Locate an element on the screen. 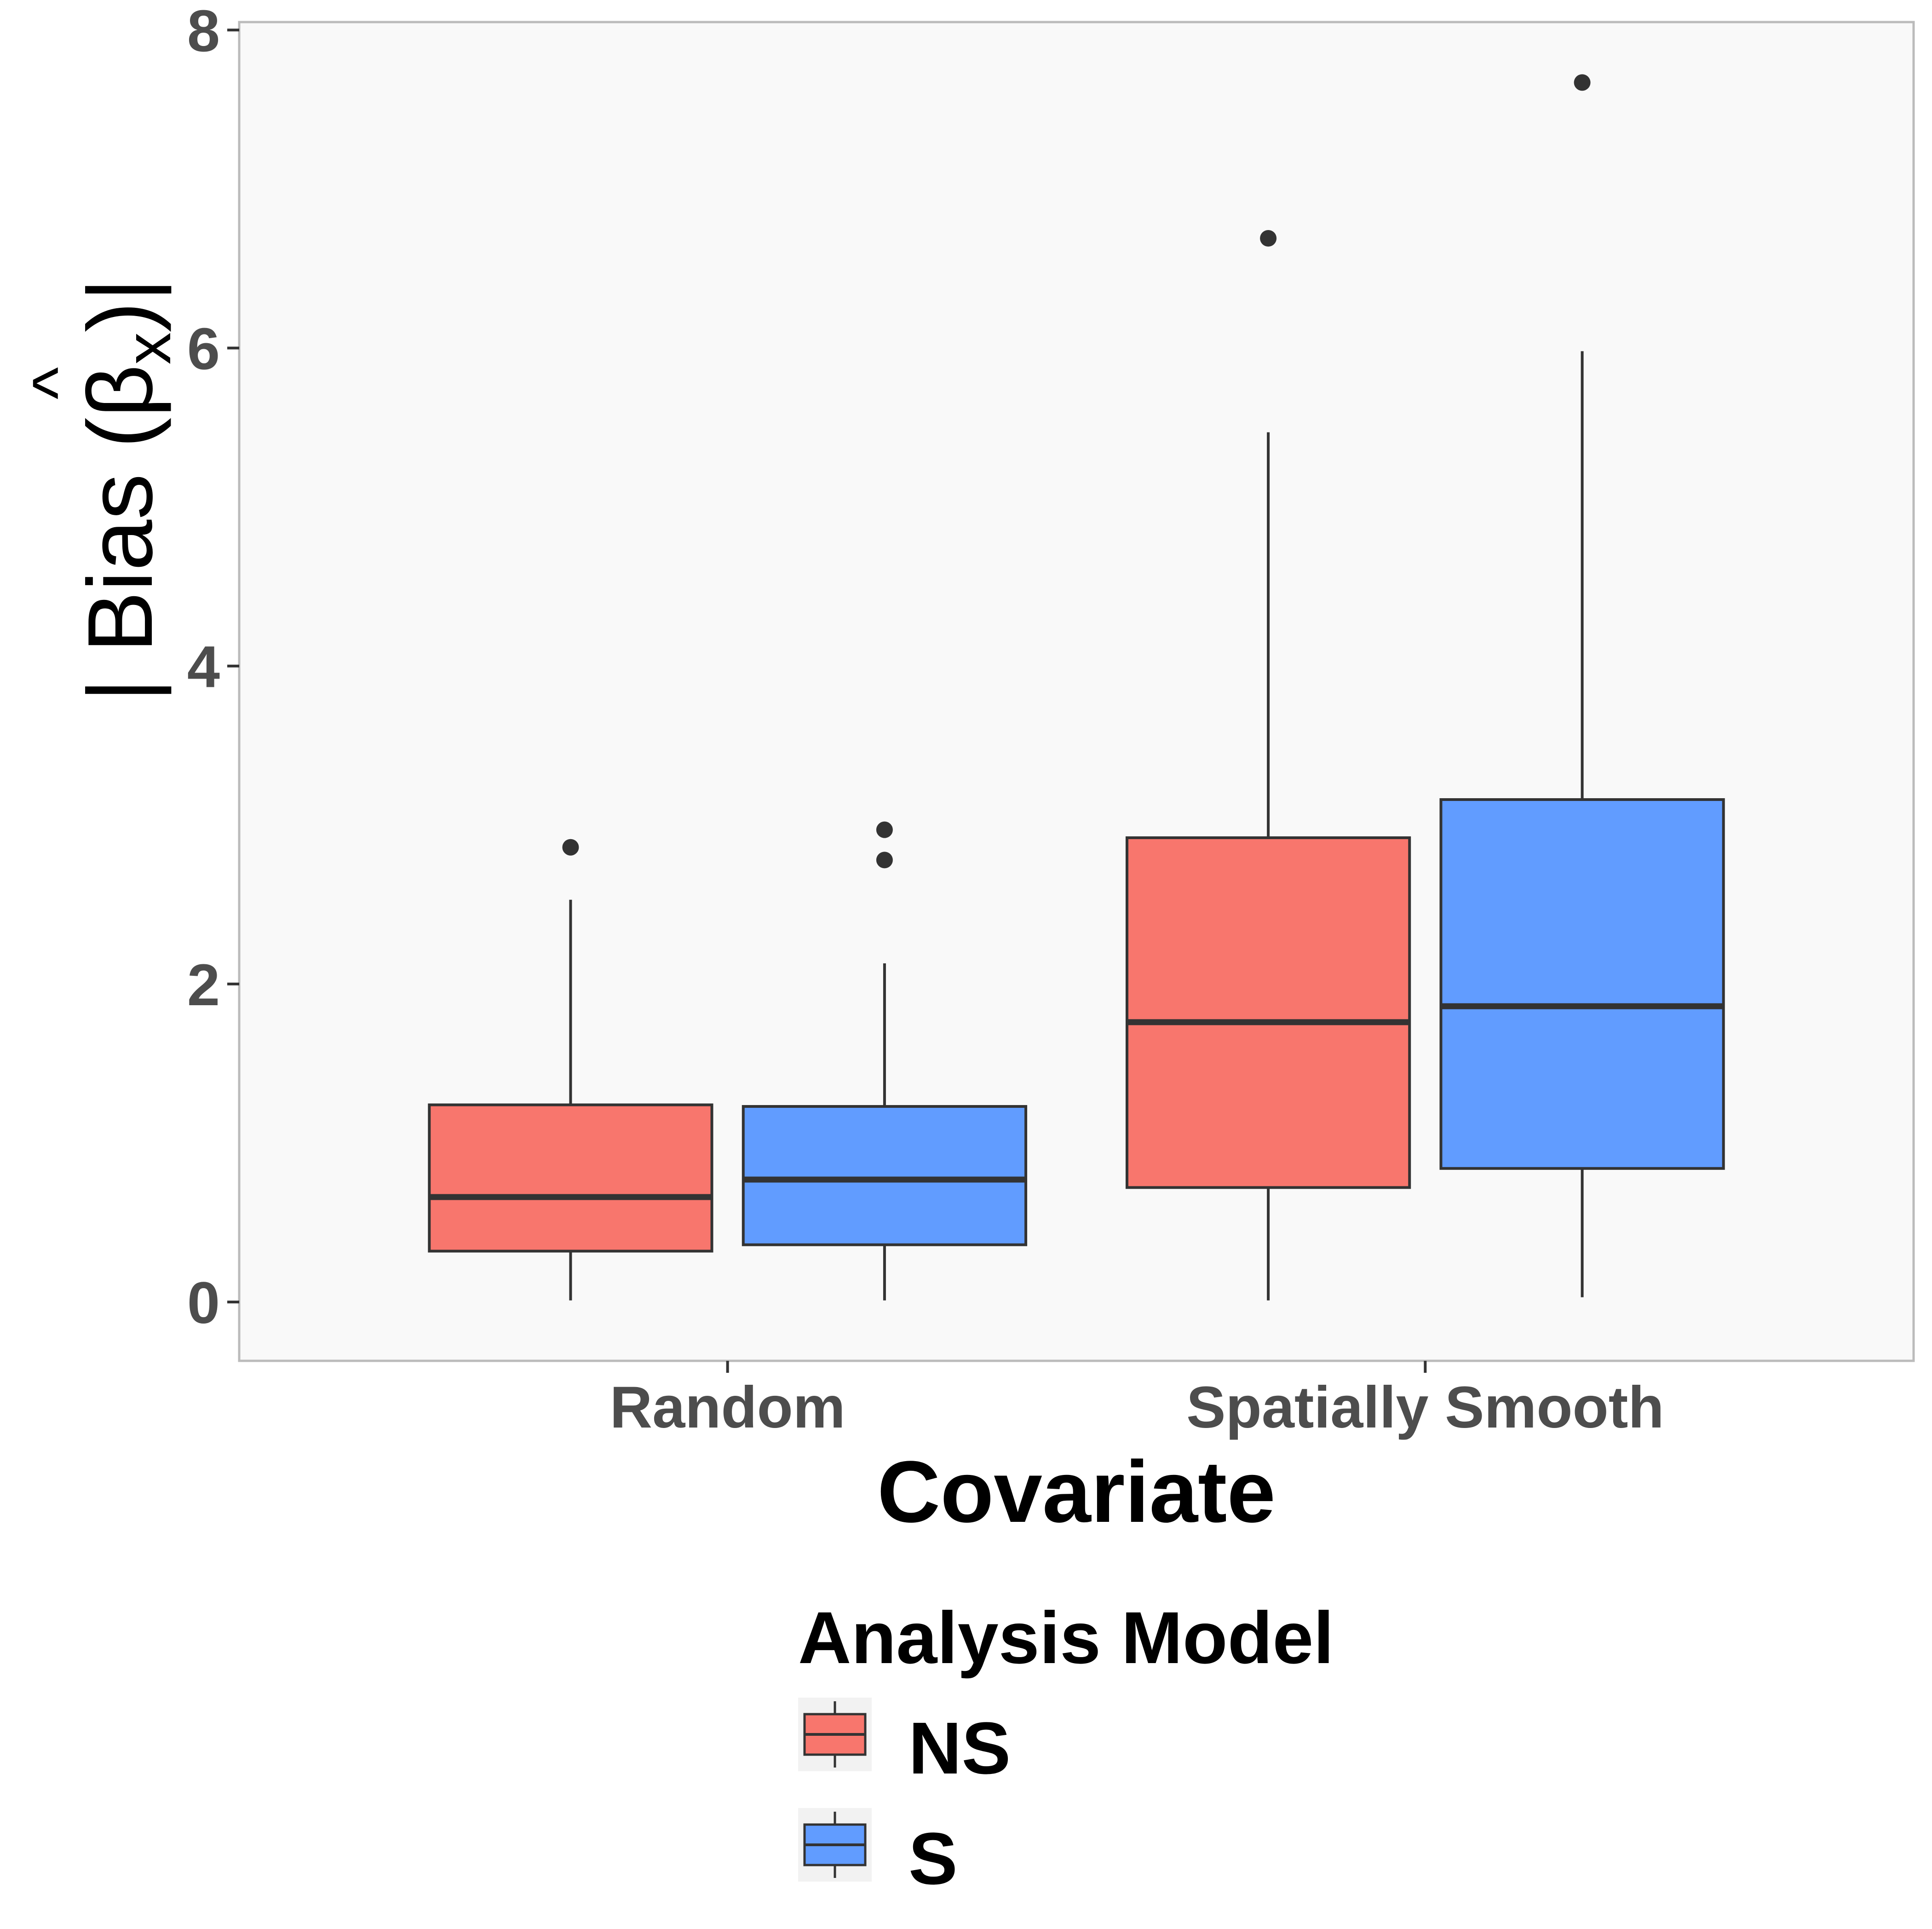 The height and width of the screenshot is (1929, 1932). box-s-random-iqr is located at coordinates (885, 1175).